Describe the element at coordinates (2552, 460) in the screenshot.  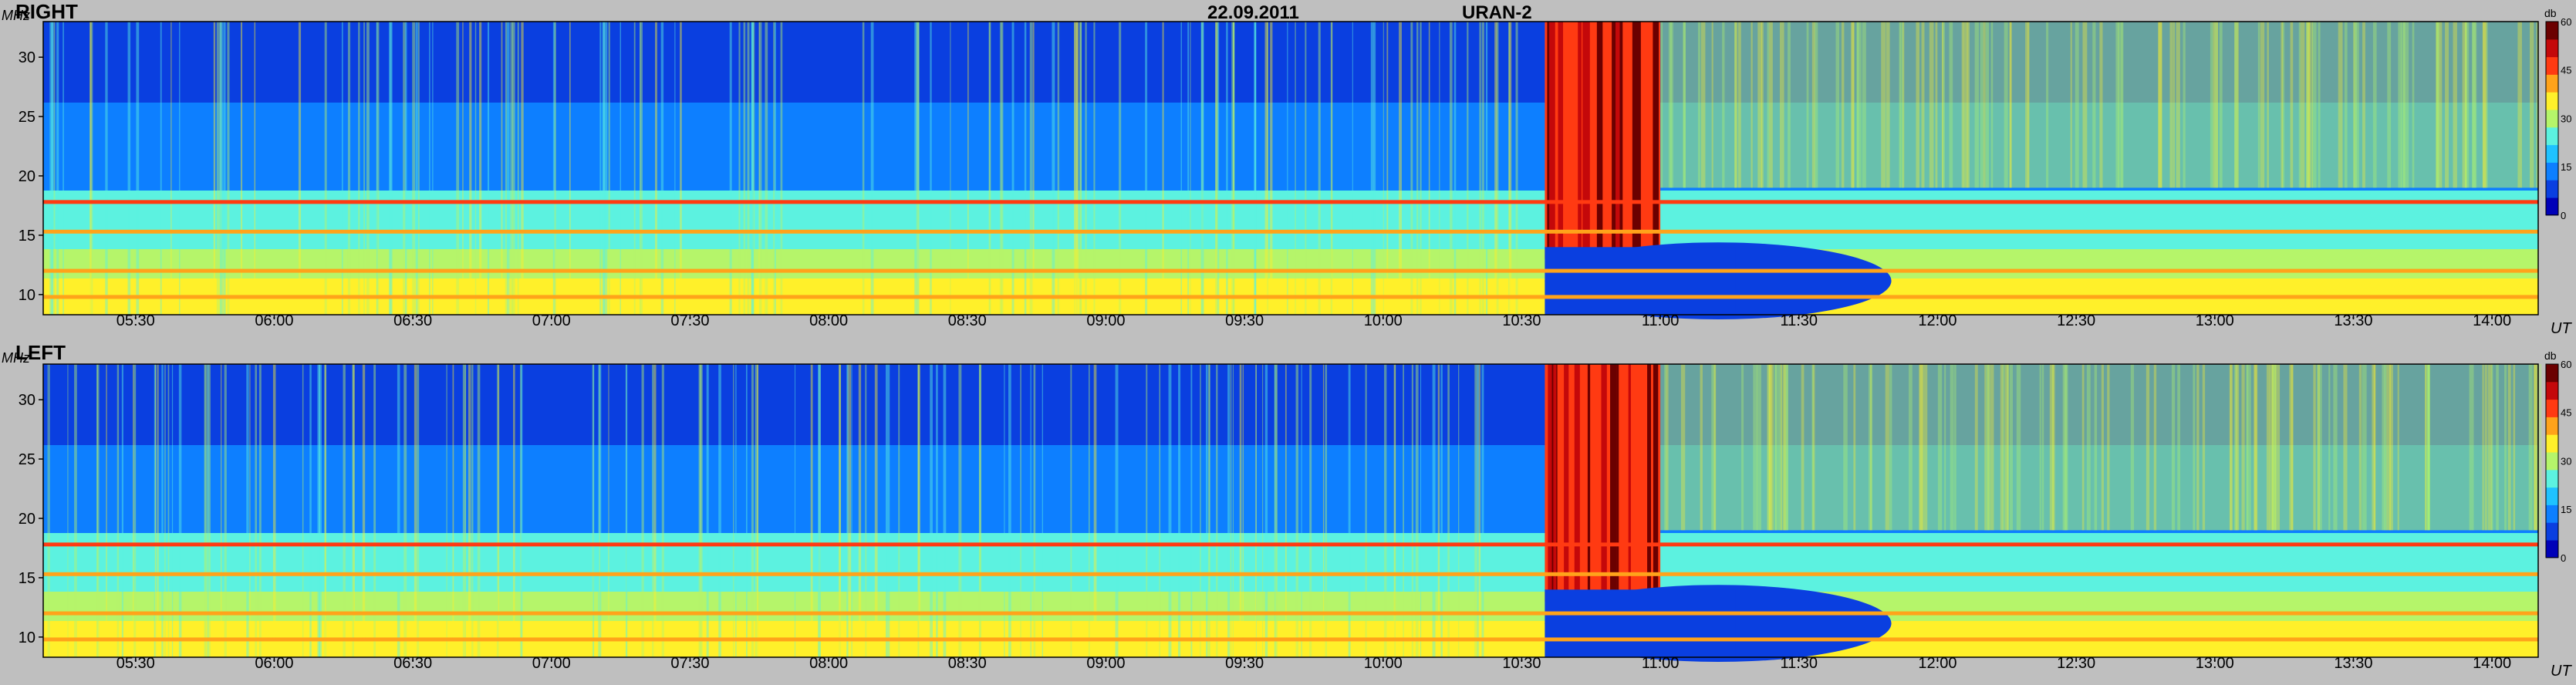
I see `colorbar-frame` at that location.